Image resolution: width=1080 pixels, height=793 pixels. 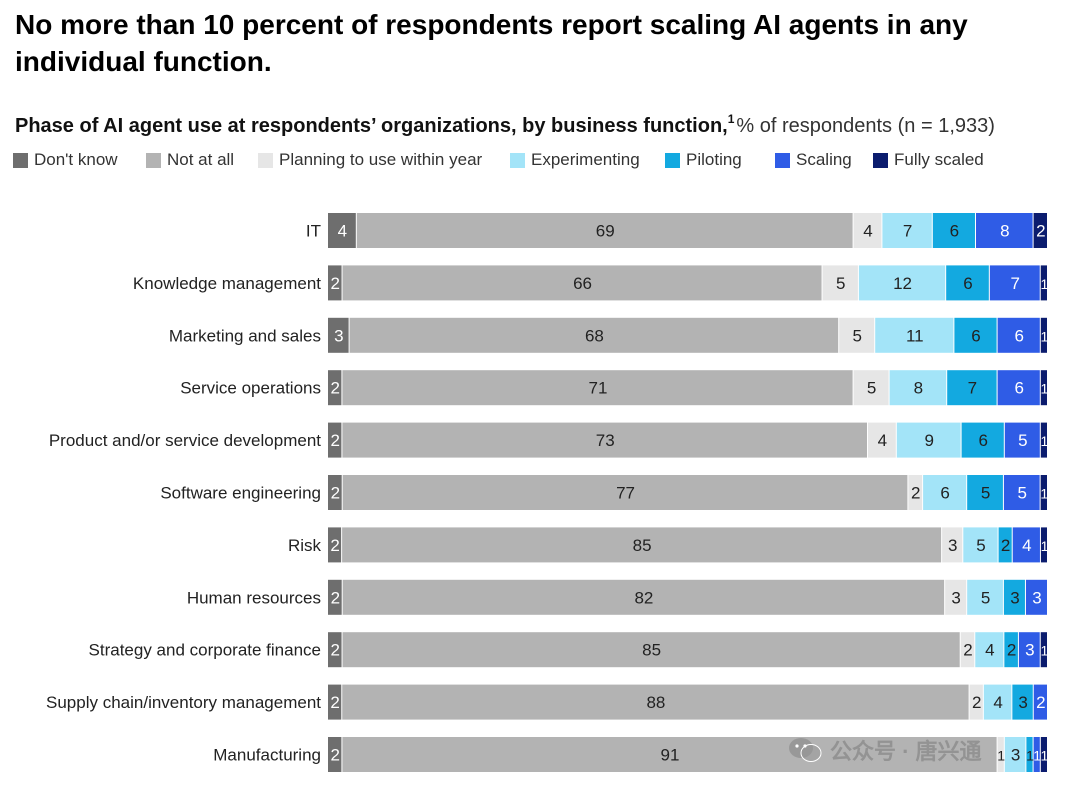 I want to click on watermark-text: 公众号 · 唐兴通, so click(x=906, y=751).